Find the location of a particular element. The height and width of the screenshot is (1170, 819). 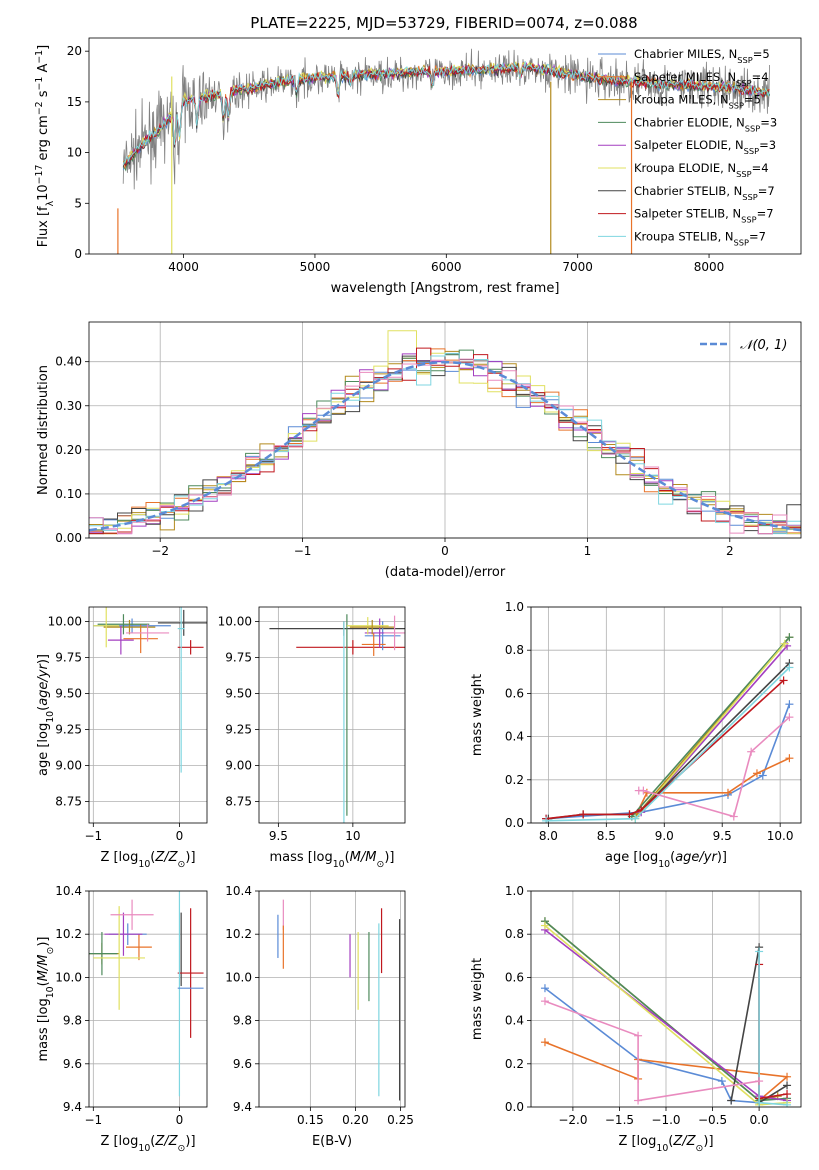

label-part: mass [log is located at coordinates (301, 857).